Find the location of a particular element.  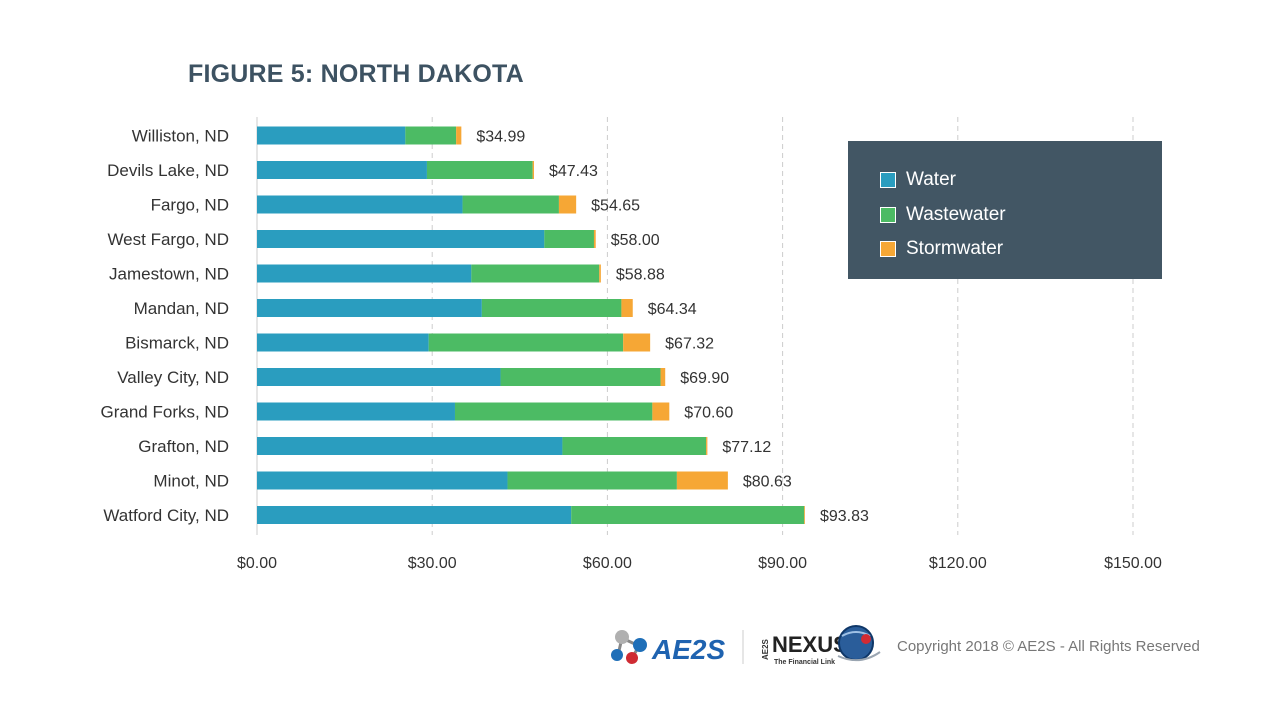

total-value-label: $67.32 is located at coordinates (689, 344).